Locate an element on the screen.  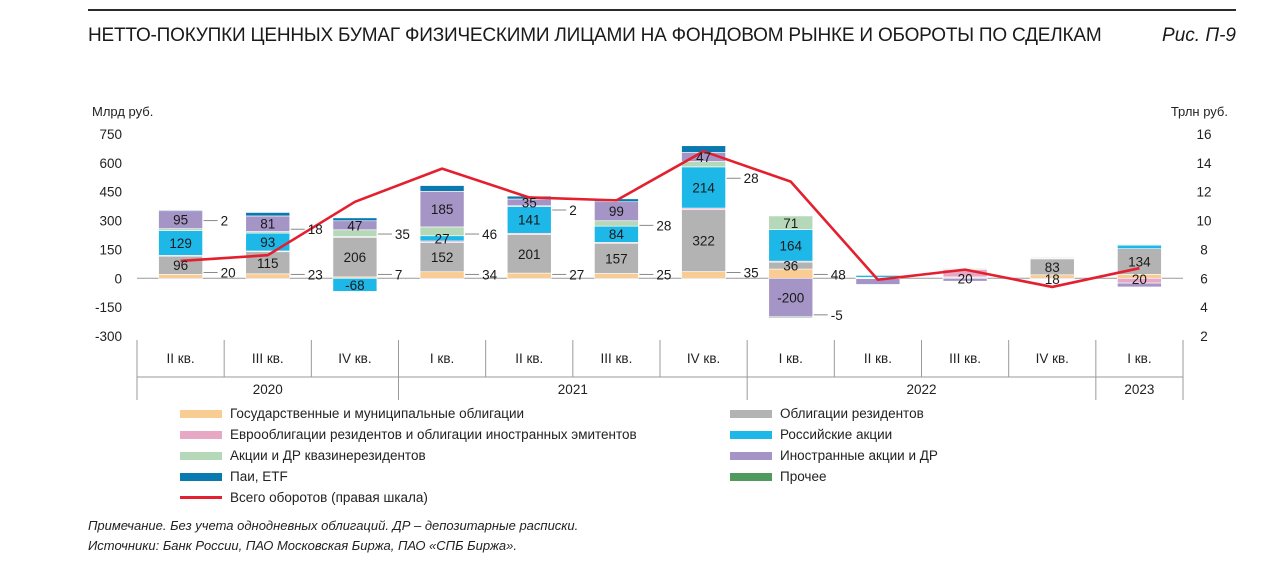
y2-tick-label: 16 is located at coordinates (1203, 134).